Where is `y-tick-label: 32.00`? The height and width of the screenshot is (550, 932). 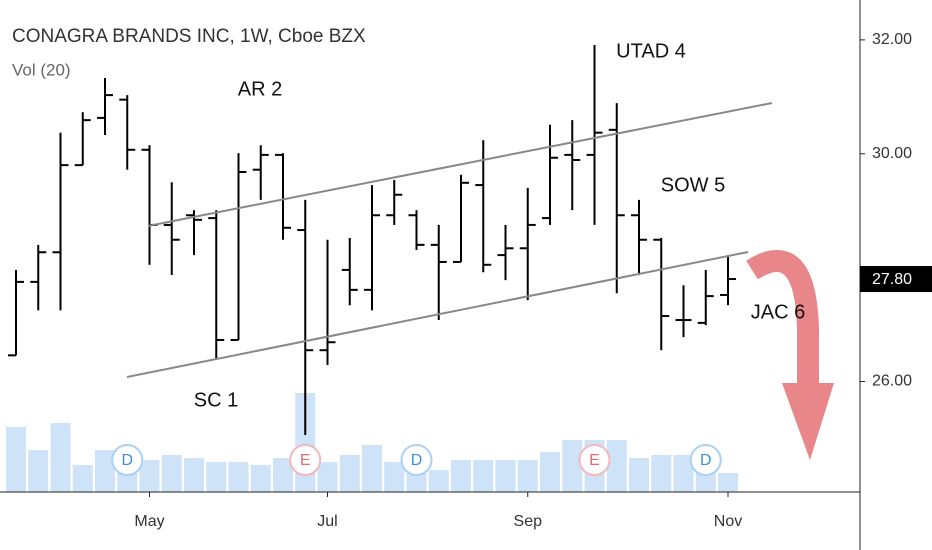 y-tick-label: 32.00 is located at coordinates (892, 39).